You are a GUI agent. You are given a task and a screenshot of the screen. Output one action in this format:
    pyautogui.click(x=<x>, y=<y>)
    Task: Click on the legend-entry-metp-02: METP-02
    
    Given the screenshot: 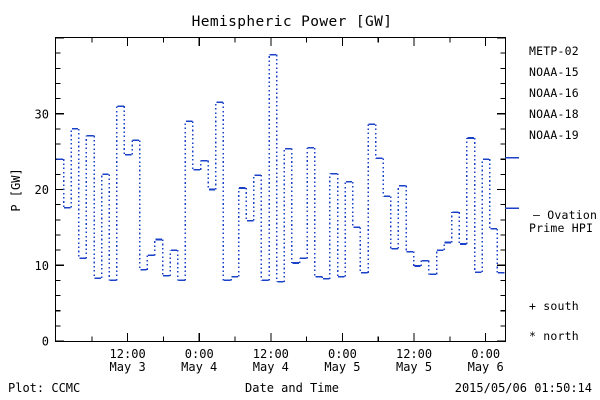 What is the action you would take?
    pyautogui.click(x=554, y=51)
    